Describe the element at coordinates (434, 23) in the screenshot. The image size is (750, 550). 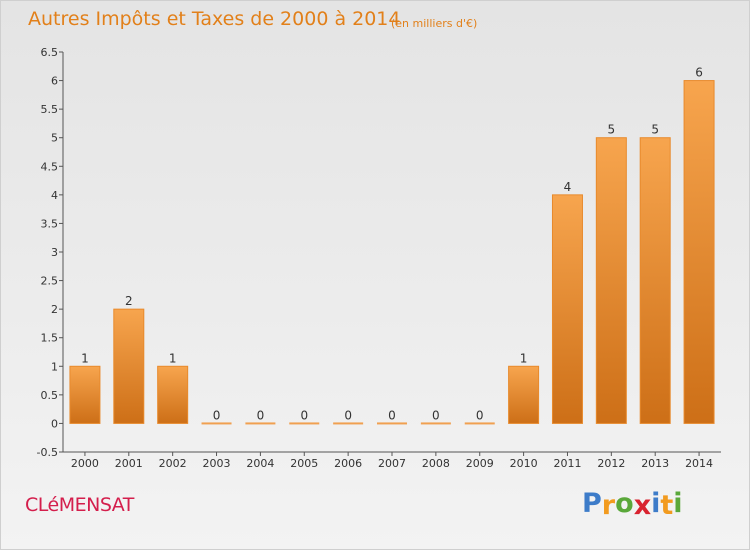
I see `chart-subtitle: (en milliers d'€)` at that location.